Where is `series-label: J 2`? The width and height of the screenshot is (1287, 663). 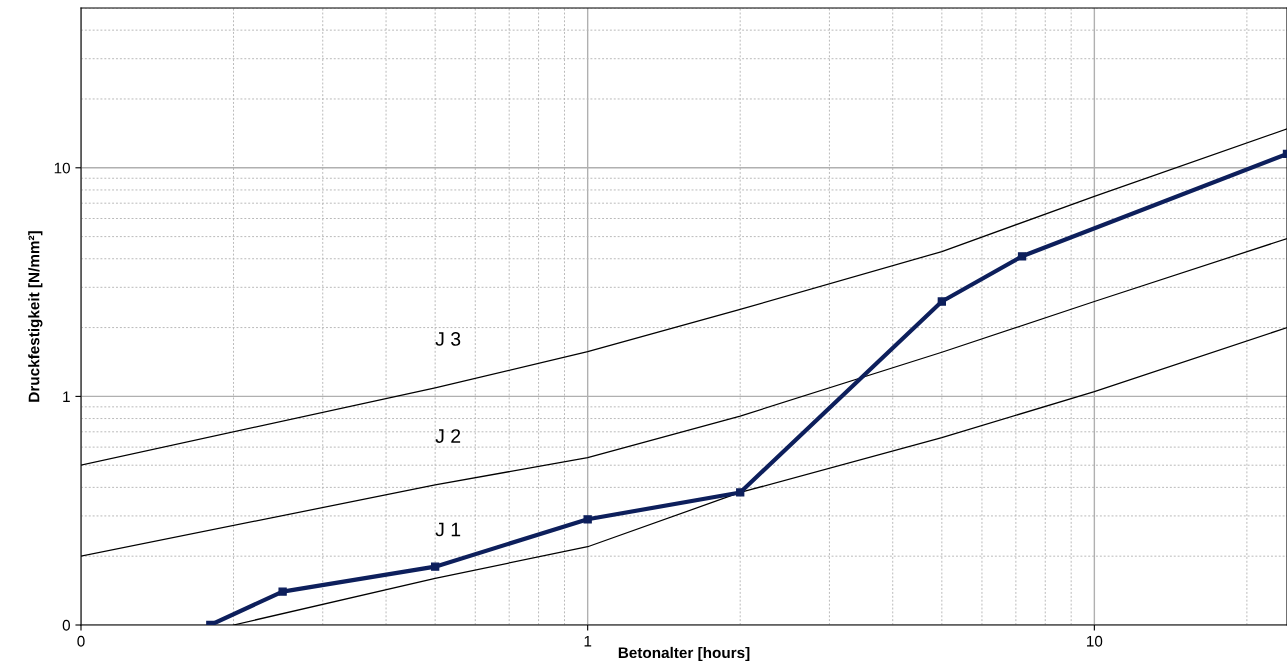
series-label: J 2 is located at coordinates (448, 436).